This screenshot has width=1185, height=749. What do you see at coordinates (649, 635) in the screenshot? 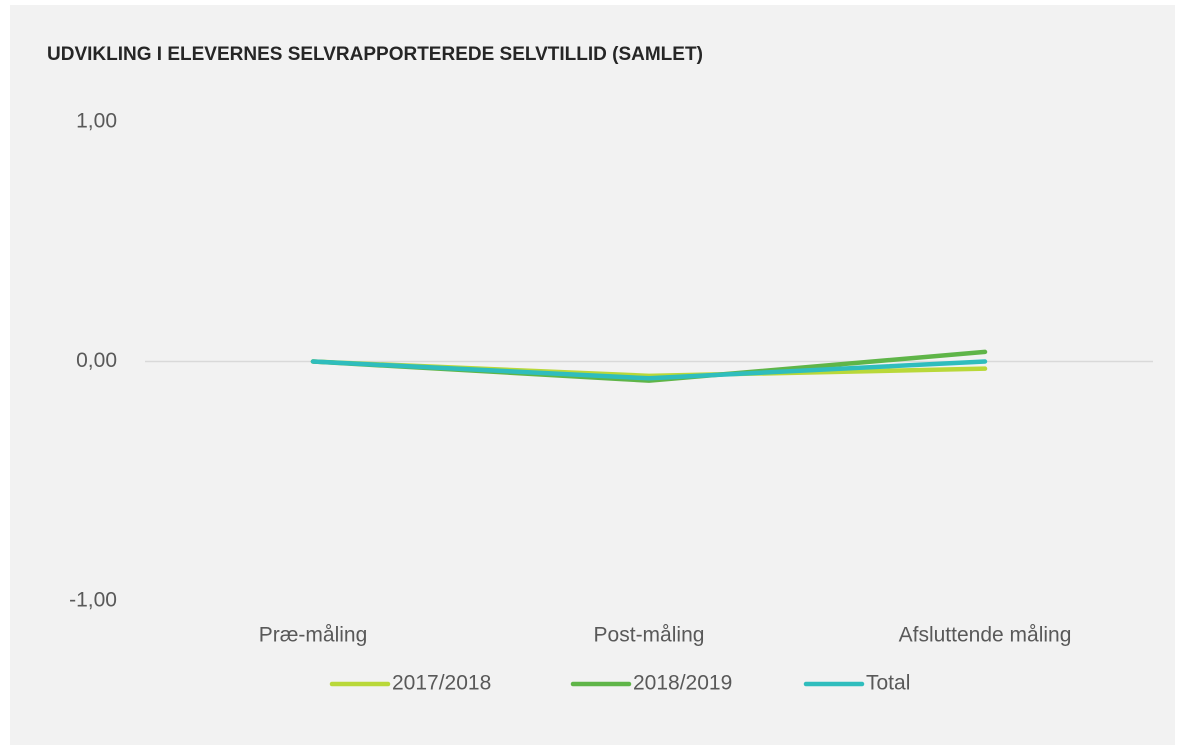
I see `x-tick-label: Post-måling` at bounding box center [649, 635].